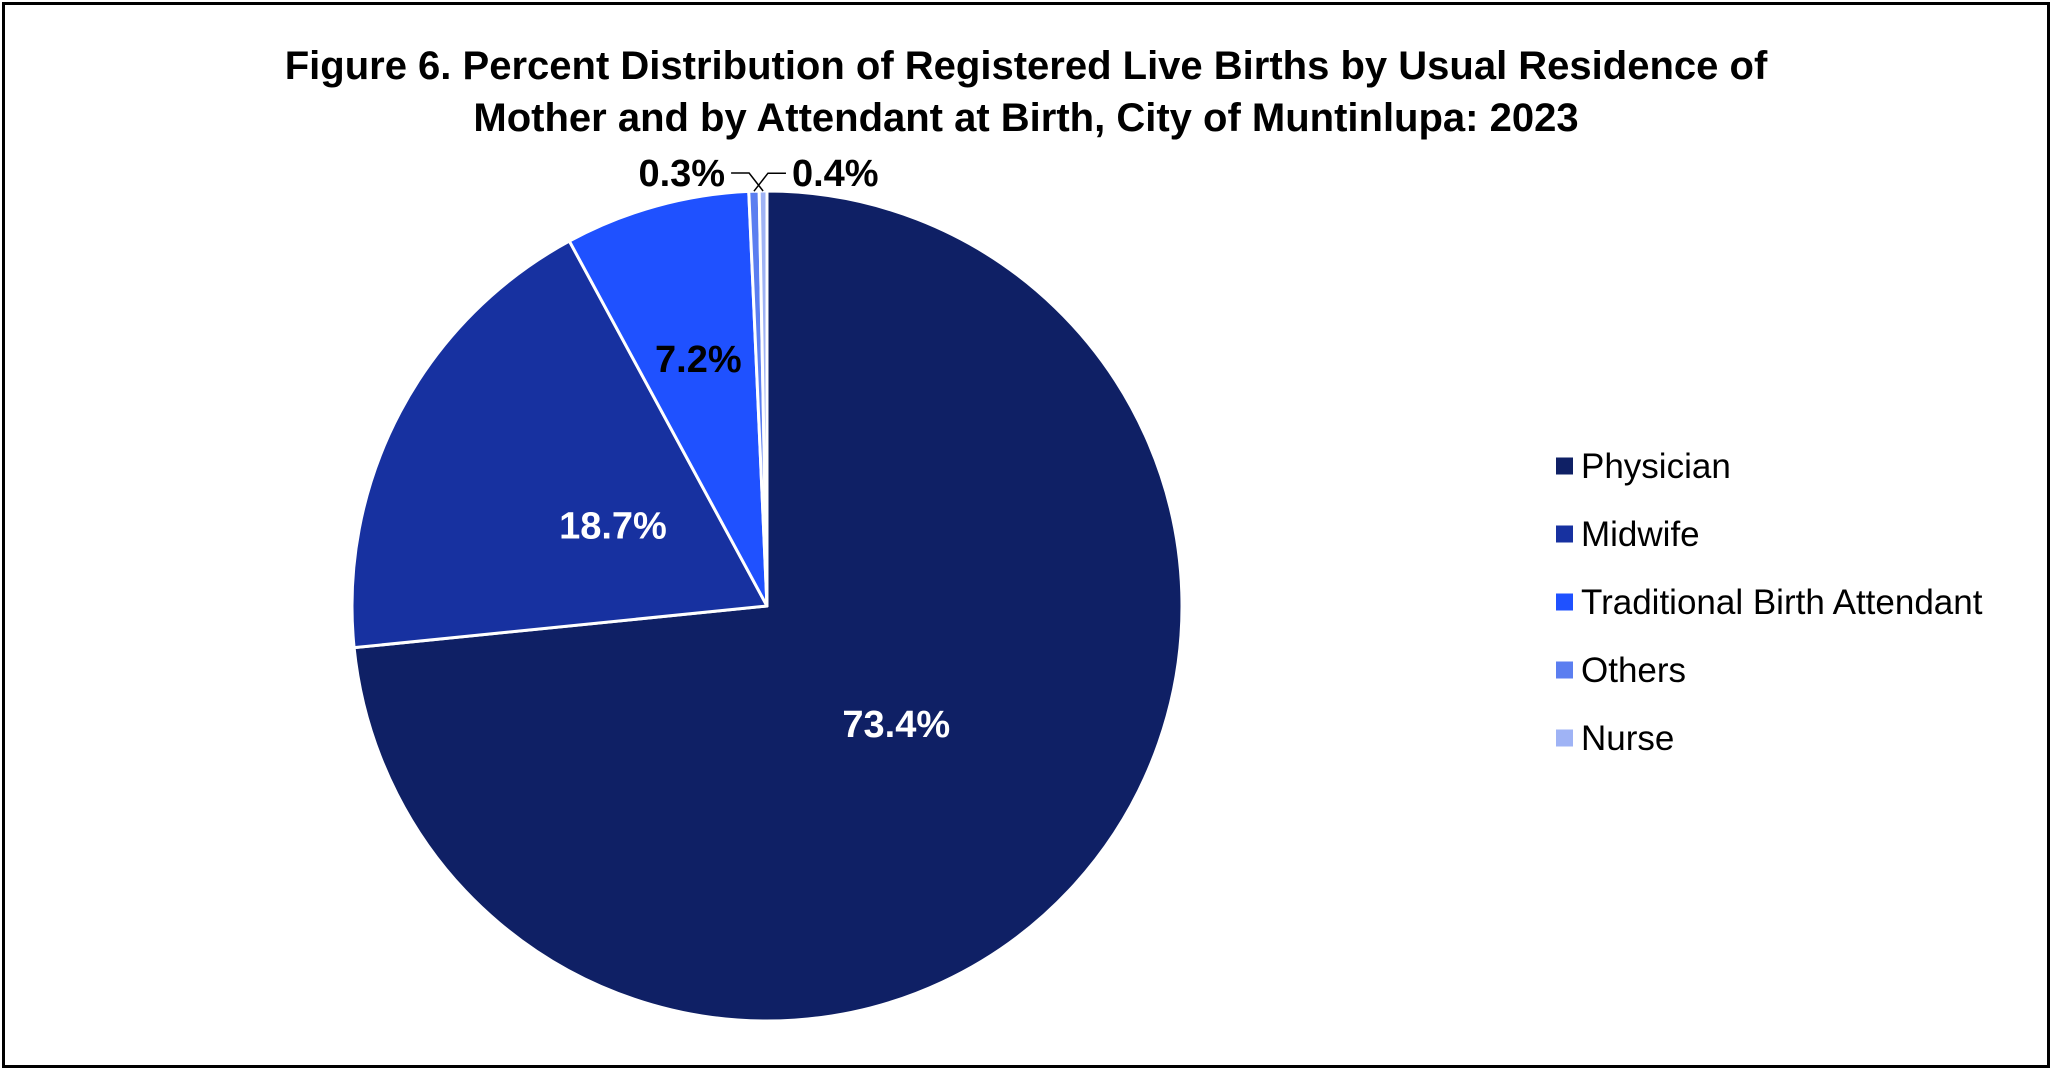 The height and width of the screenshot is (1070, 2052). What do you see at coordinates (1782, 602) in the screenshot?
I see `legend-label-traditional-birth-attendant: Traditional Birth Attendant` at bounding box center [1782, 602].